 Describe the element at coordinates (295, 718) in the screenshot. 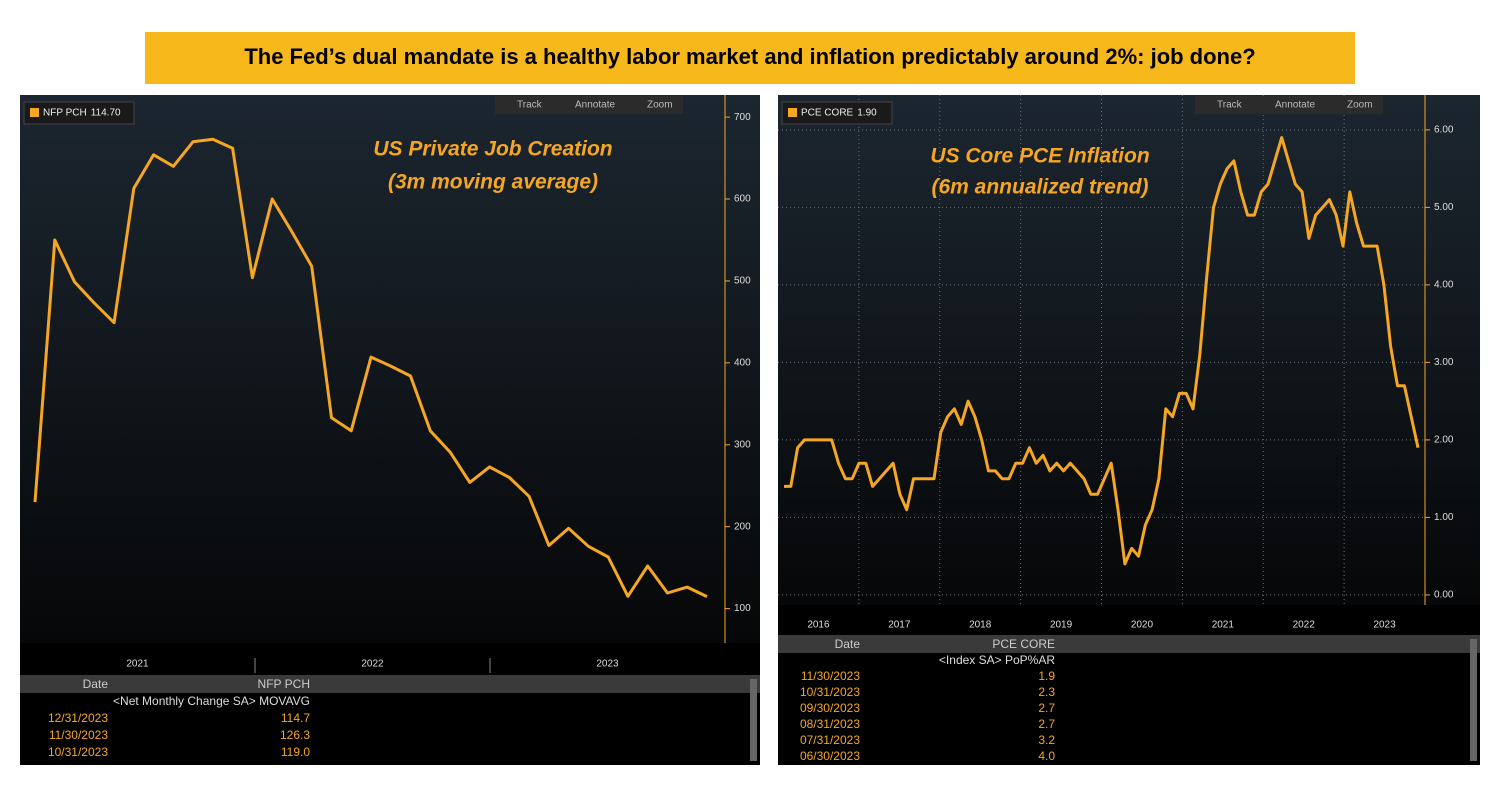

I see `table-value: 114.7` at that location.